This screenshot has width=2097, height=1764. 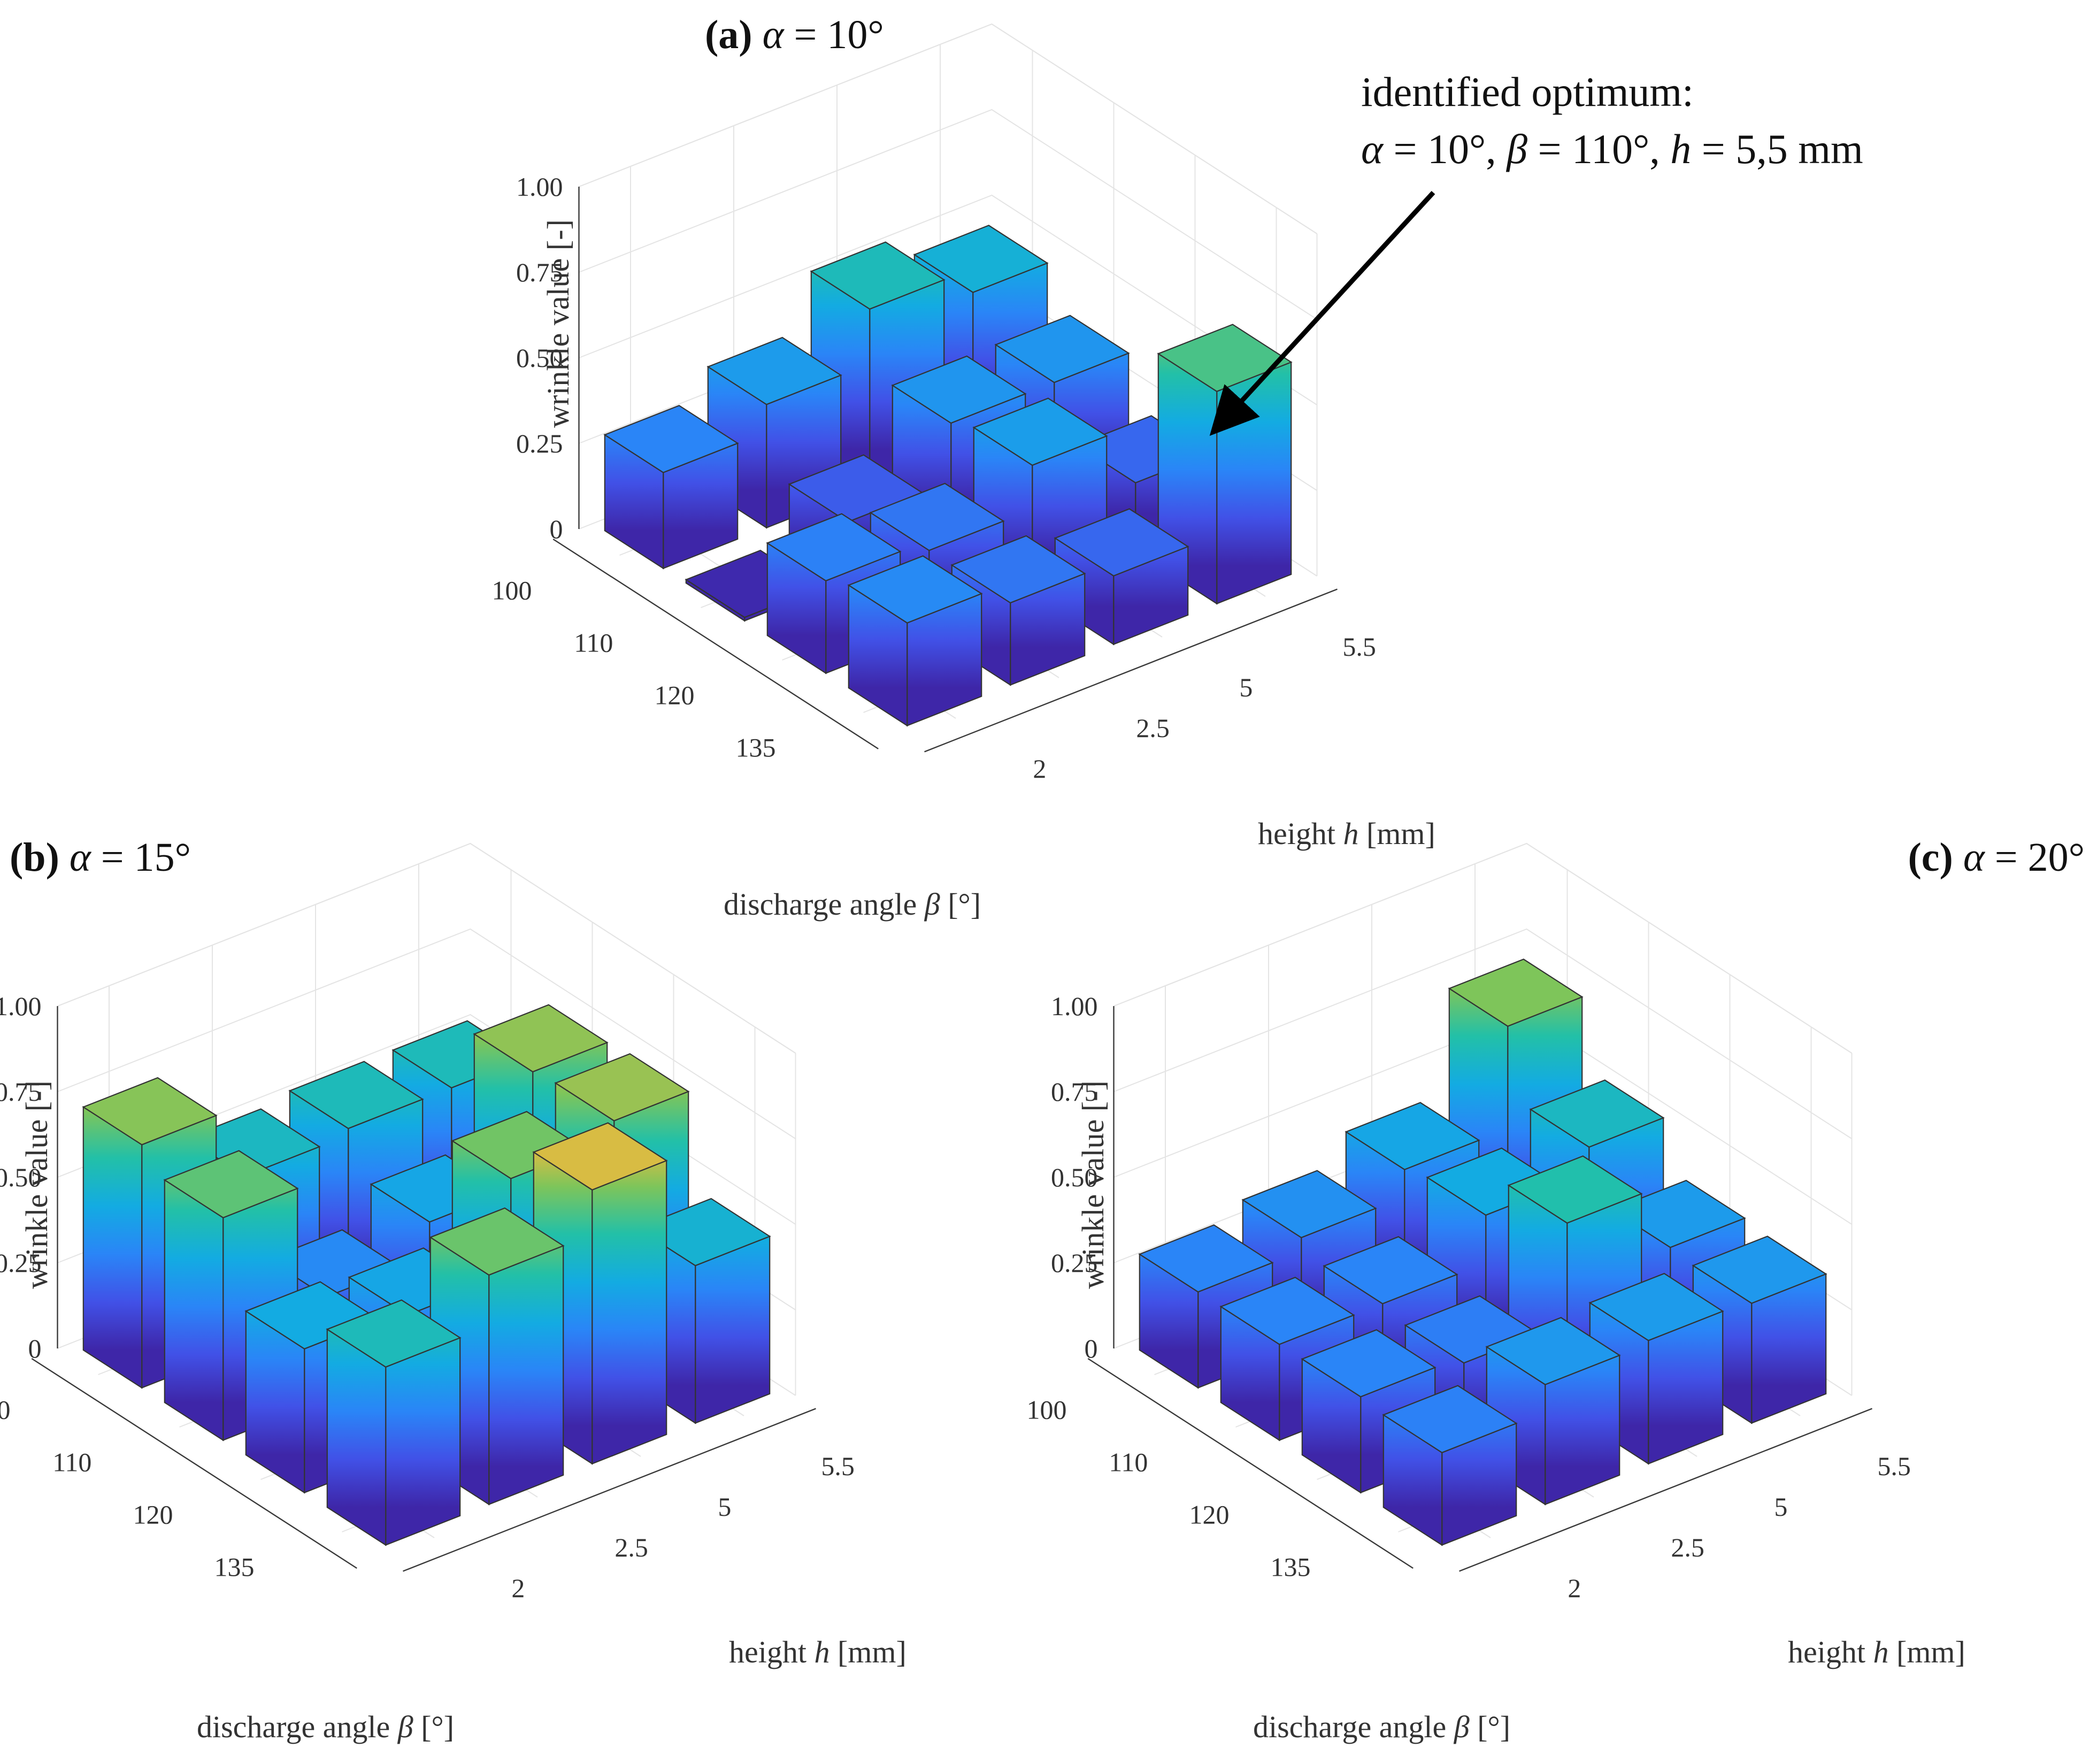 What do you see at coordinates (1656, 1368) in the screenshot?
I see `panel-c-bar-b135-h5` at bounding box center [1656, 1368].